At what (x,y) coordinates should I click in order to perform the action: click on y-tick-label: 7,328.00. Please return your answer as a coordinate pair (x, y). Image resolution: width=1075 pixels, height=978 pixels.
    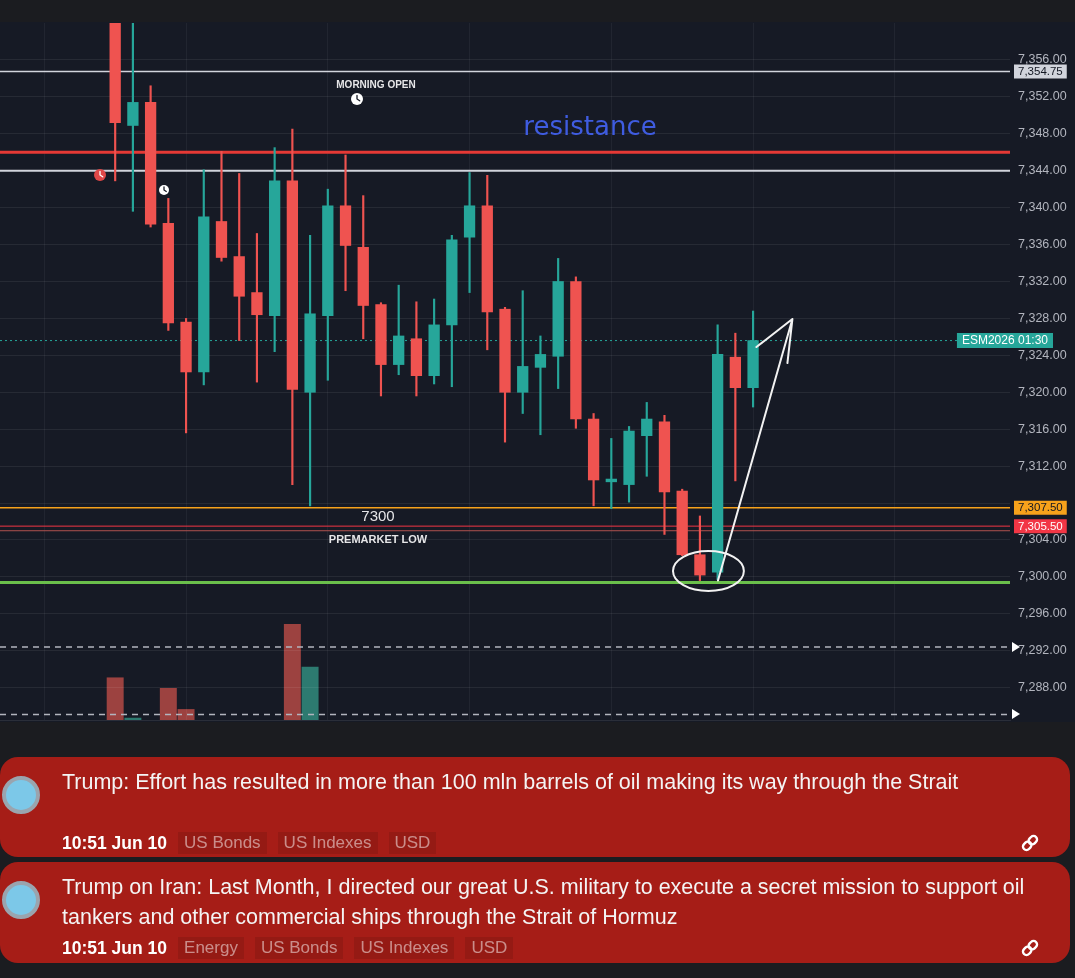
    Looking at the image, I should click on (1042, 317).